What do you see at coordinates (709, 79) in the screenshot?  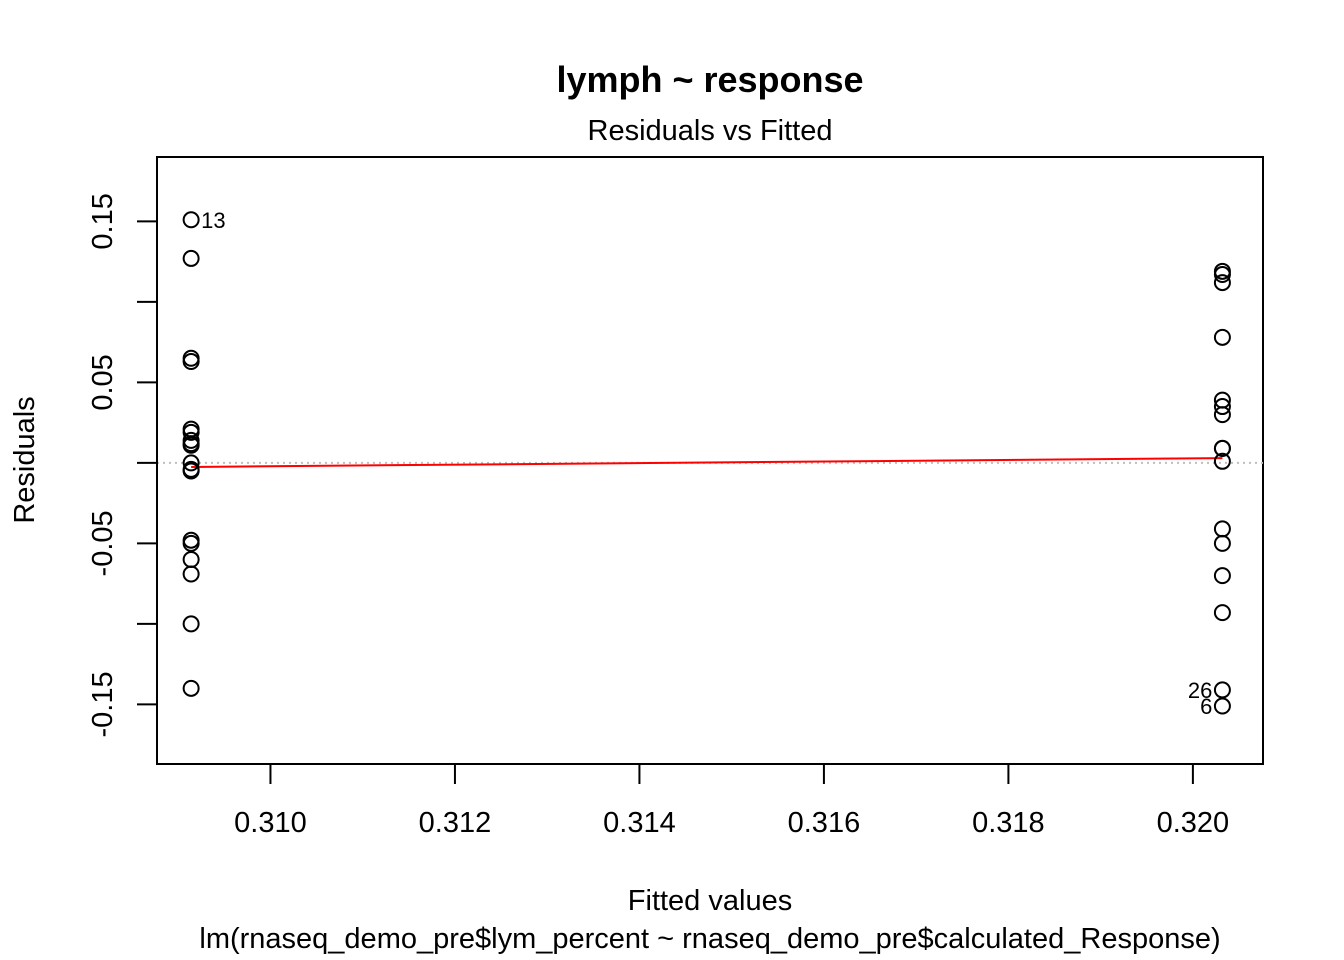 I see `chart-title: lymph ~ response` at bounding box center [709, 79].